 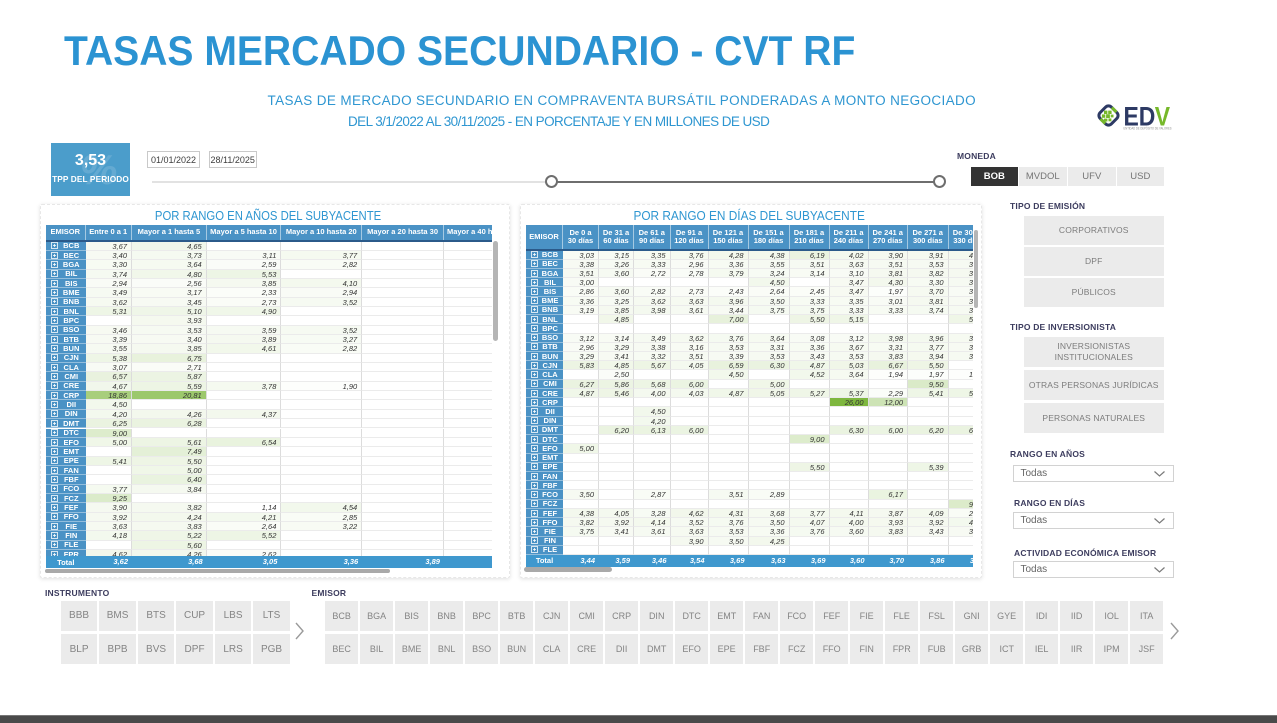 What do you see at coordinates (1148, 128) in the screenshot?
I see `svg-text: ENTIDAD DE DEPÓSITO DE VALORES` at bounding box center [1148, 128].